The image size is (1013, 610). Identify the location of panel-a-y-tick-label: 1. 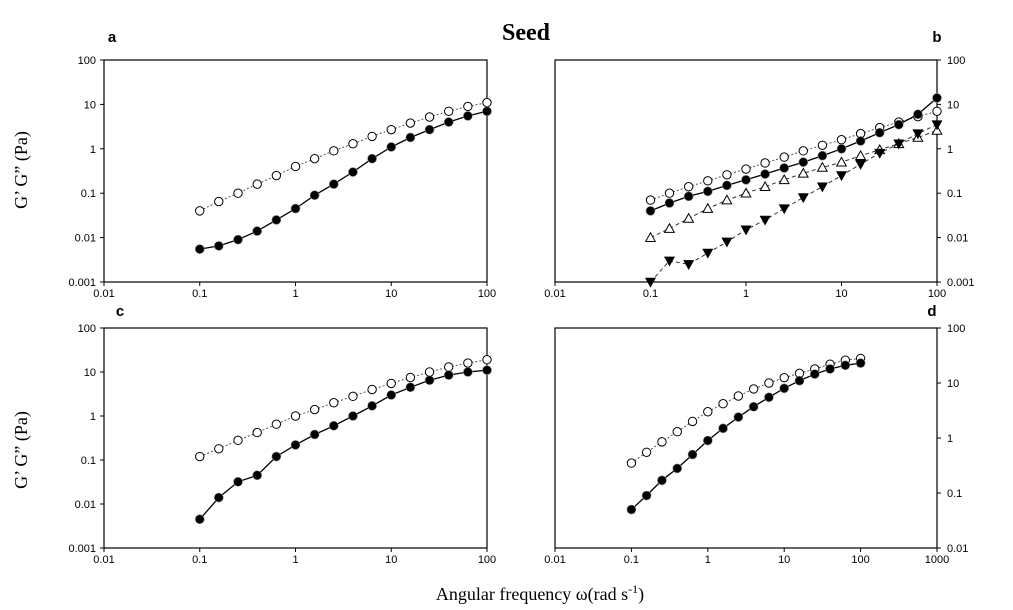
(93, 150).